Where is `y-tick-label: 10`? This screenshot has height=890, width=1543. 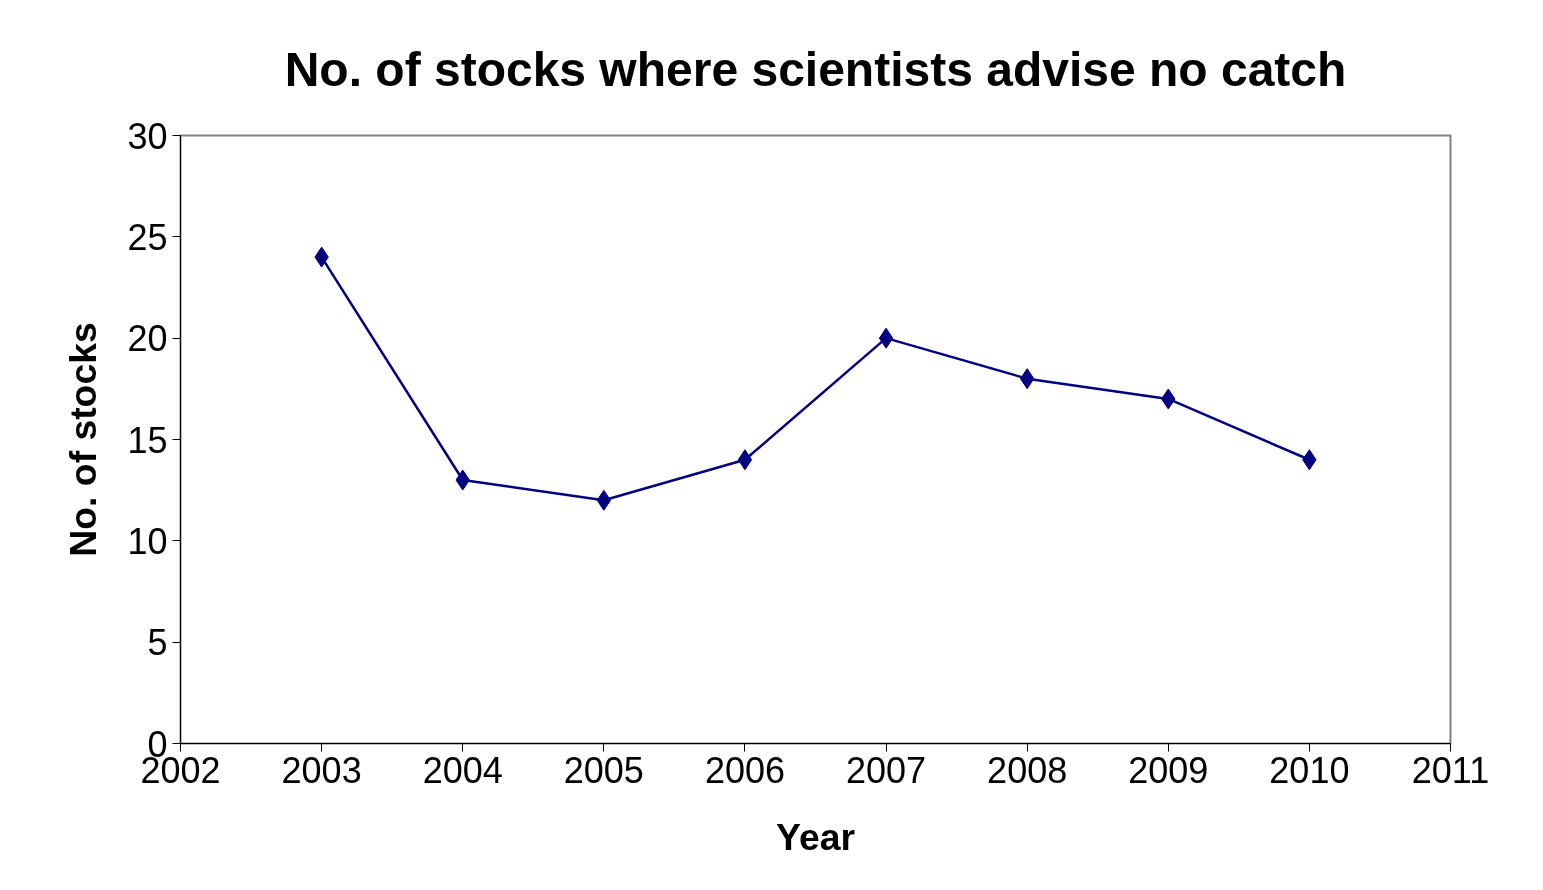 y-tick-label: 10 is located at coordinates (147, 541).